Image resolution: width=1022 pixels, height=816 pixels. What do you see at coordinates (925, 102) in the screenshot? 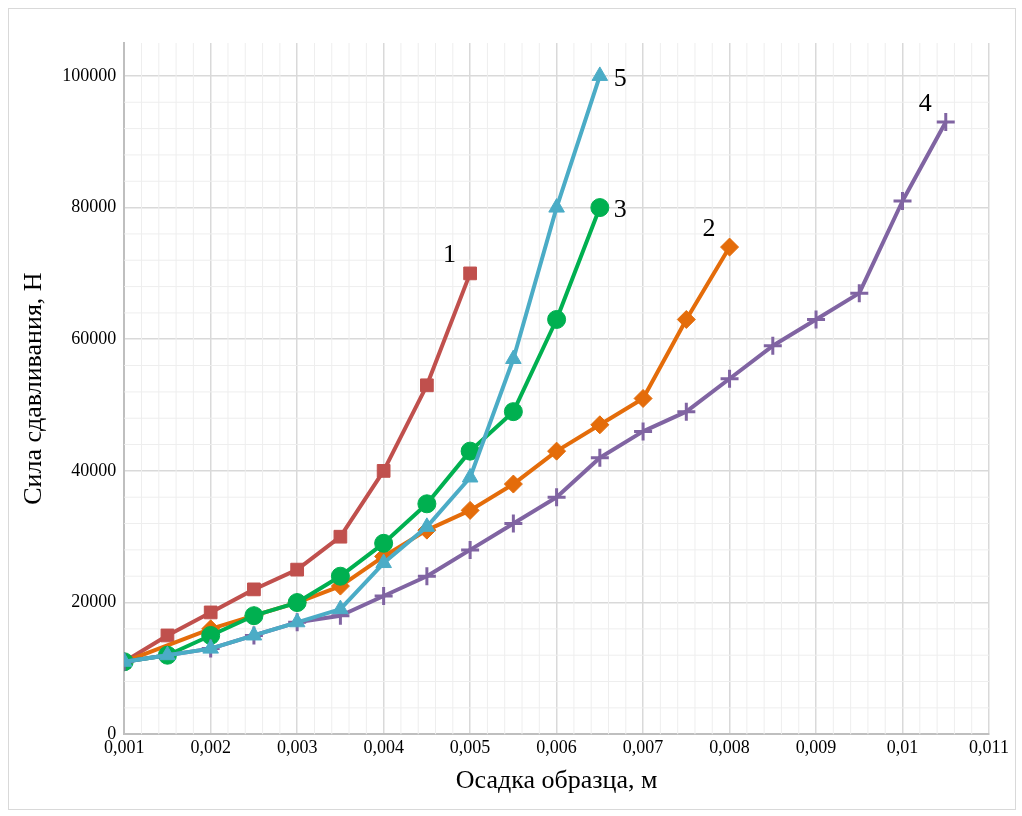
I see `series-label: 4` at bounding box center [925, 102].